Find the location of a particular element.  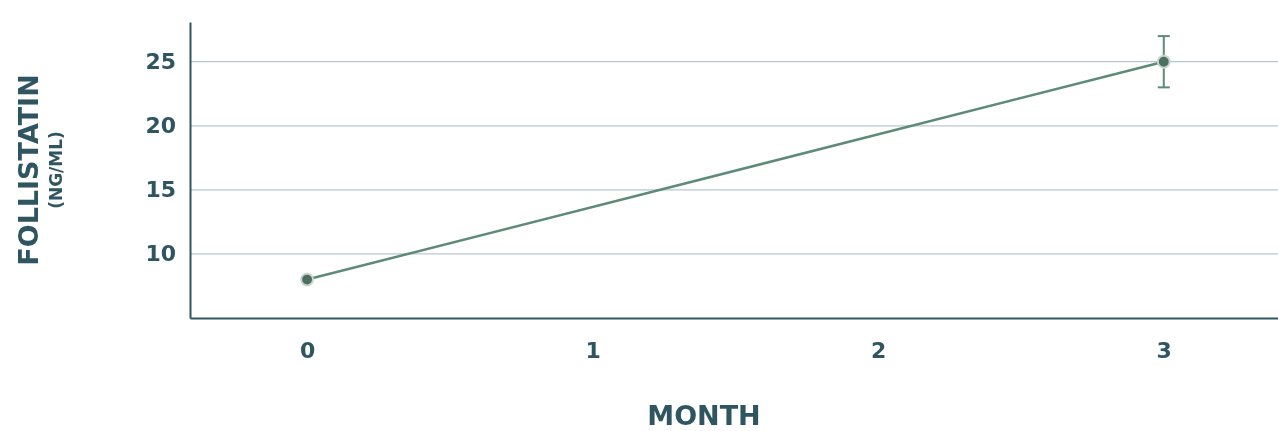

x-tick-label: 0 is located at coordinates (307, 350).